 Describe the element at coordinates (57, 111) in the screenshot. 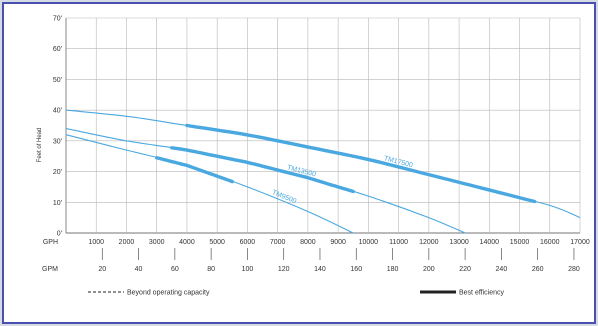

I see `y-tick-label: 40'` at that location.